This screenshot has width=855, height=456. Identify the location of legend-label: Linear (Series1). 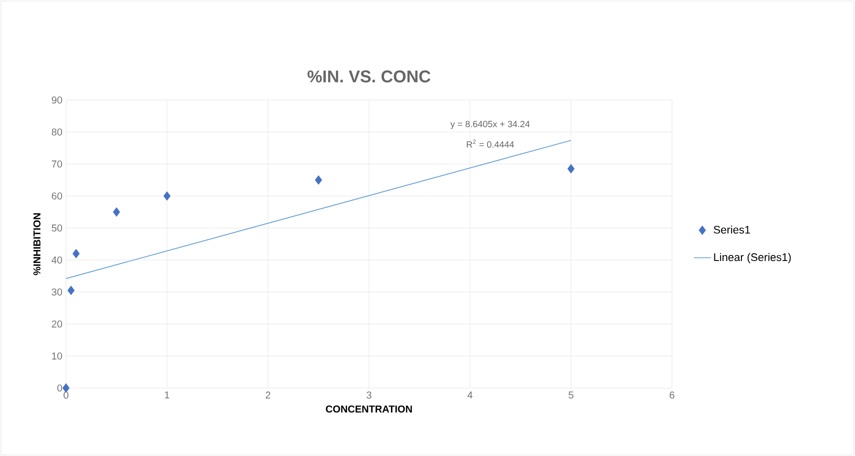
(752, 258).